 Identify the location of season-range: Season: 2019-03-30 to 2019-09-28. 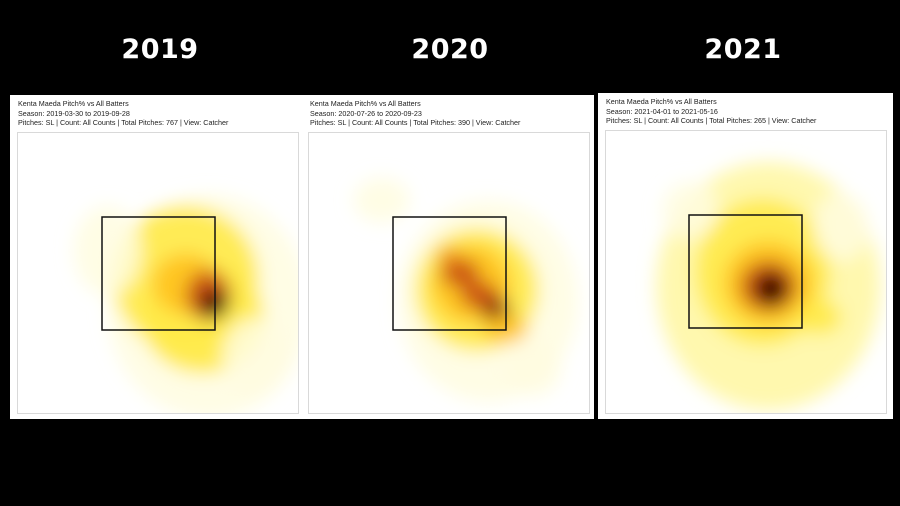
(74, 113).